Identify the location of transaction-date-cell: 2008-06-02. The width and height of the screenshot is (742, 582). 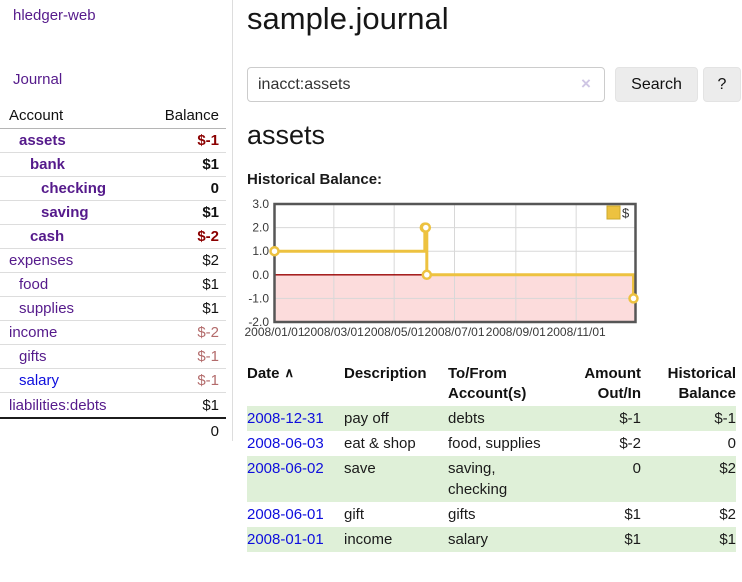
(295, 479).